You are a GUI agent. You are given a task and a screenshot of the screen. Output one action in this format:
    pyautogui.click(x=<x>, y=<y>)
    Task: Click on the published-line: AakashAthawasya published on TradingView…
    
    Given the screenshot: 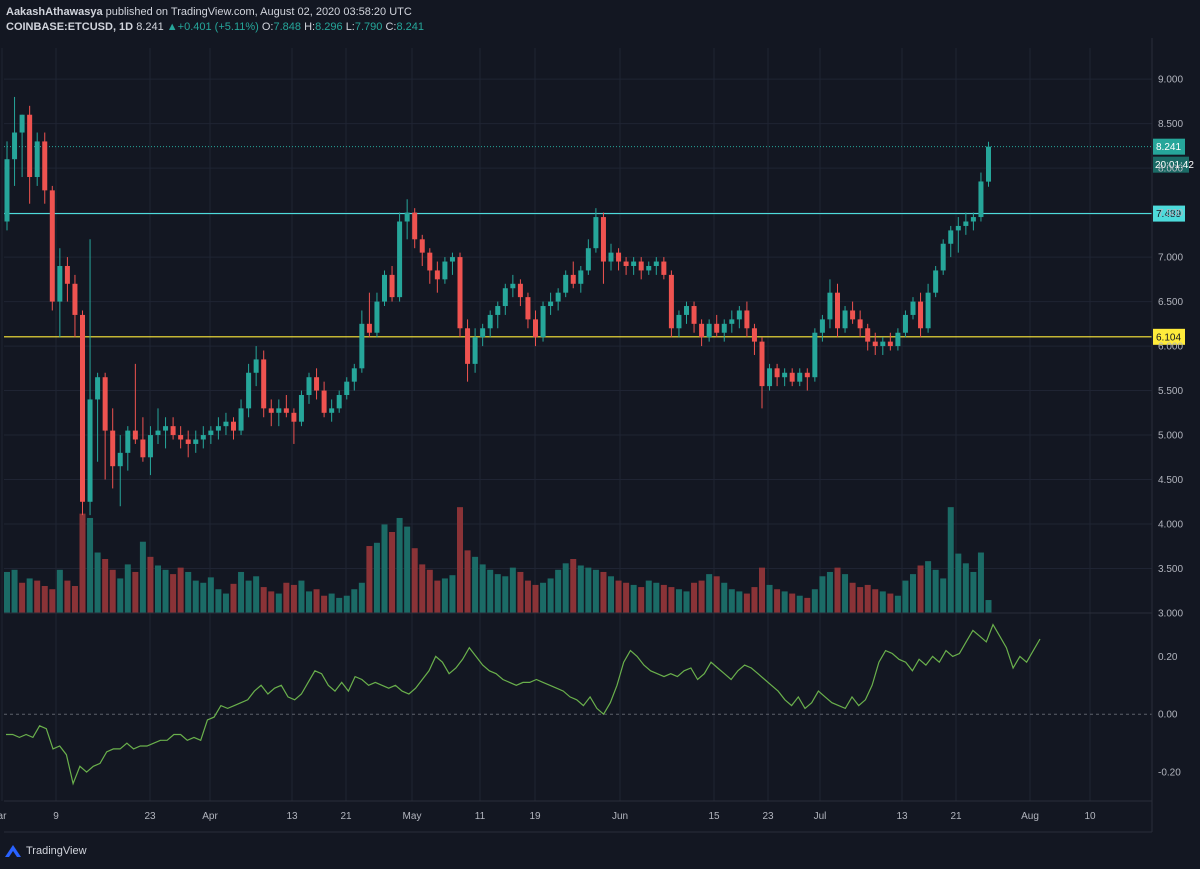 What is the action you would take?
    pyautogui.click(x=576, y=12)
    